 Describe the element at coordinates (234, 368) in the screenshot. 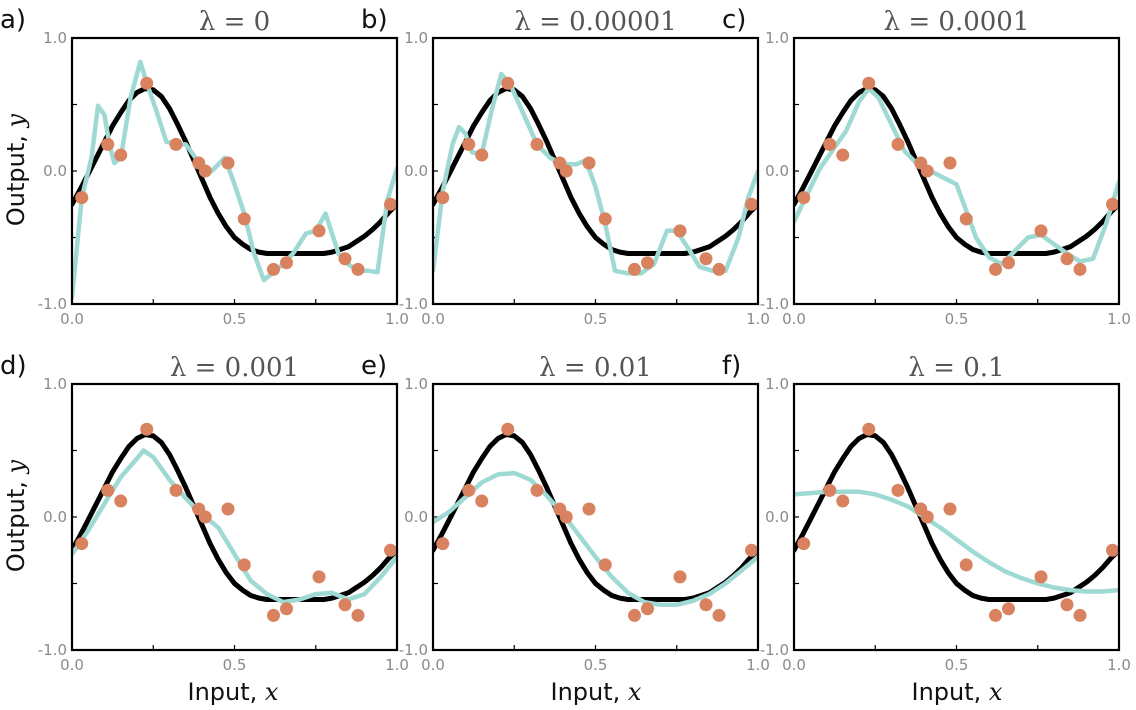

I see `panel-title: λ = 0.001` at that location.